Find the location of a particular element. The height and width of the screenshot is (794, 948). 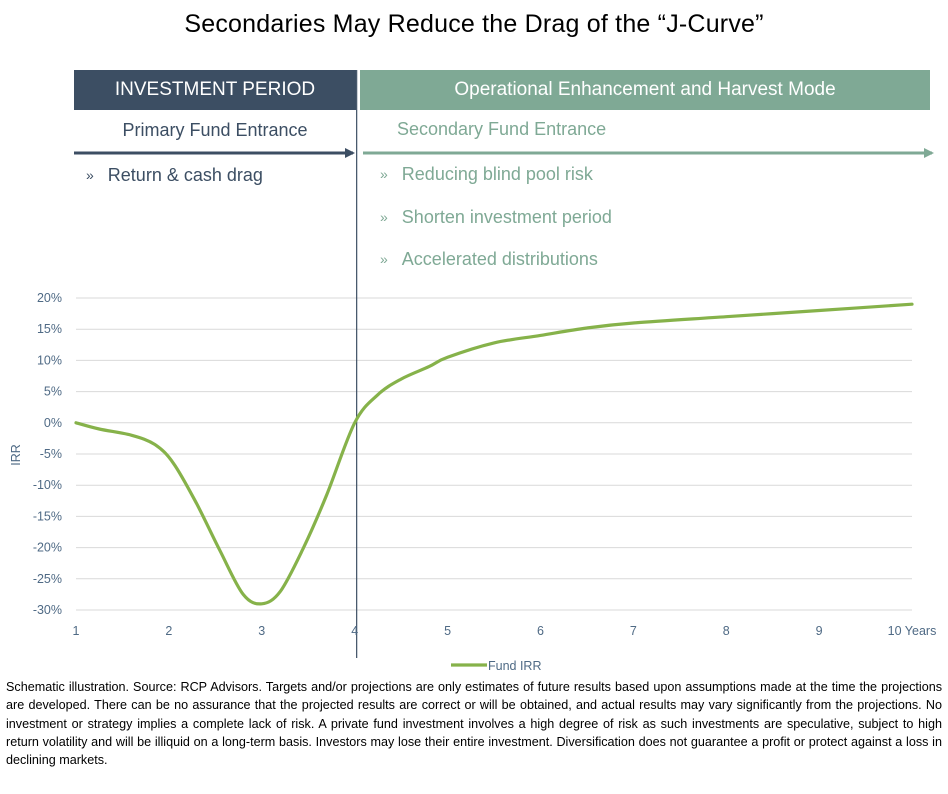

investment-period-band: INVESTMENT PERIOD is located at coordinates (215, 90).